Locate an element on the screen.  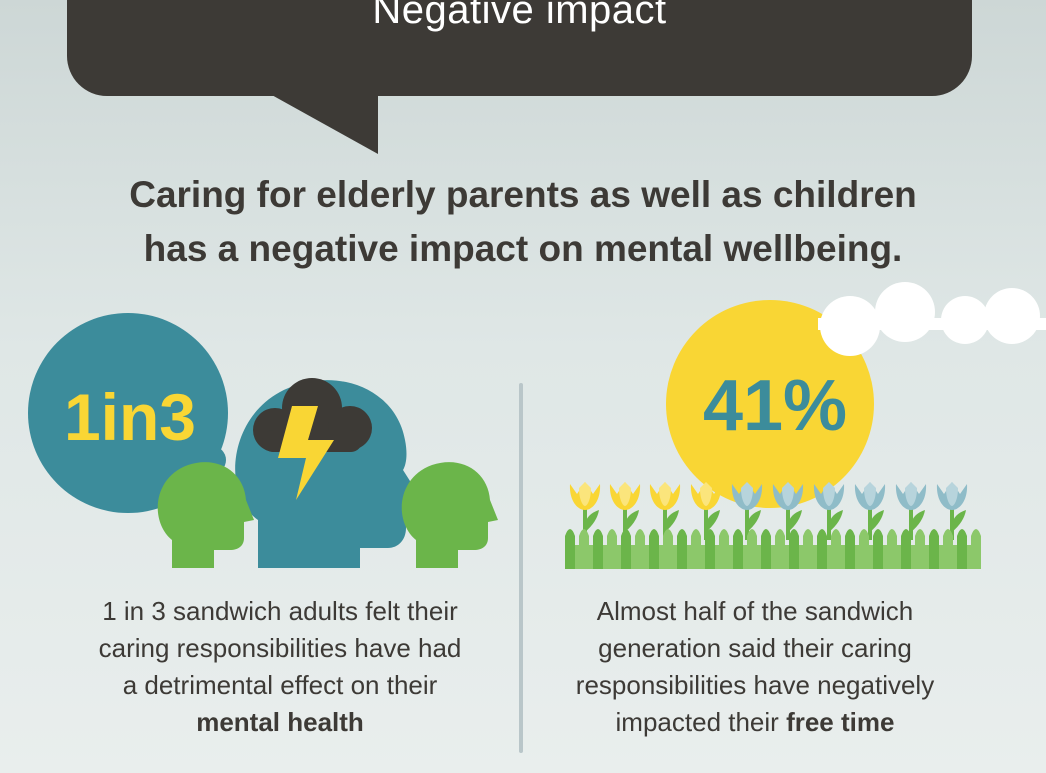
right-caption-line-3: responsibilities have negatively is located at coordinates (755, 685).